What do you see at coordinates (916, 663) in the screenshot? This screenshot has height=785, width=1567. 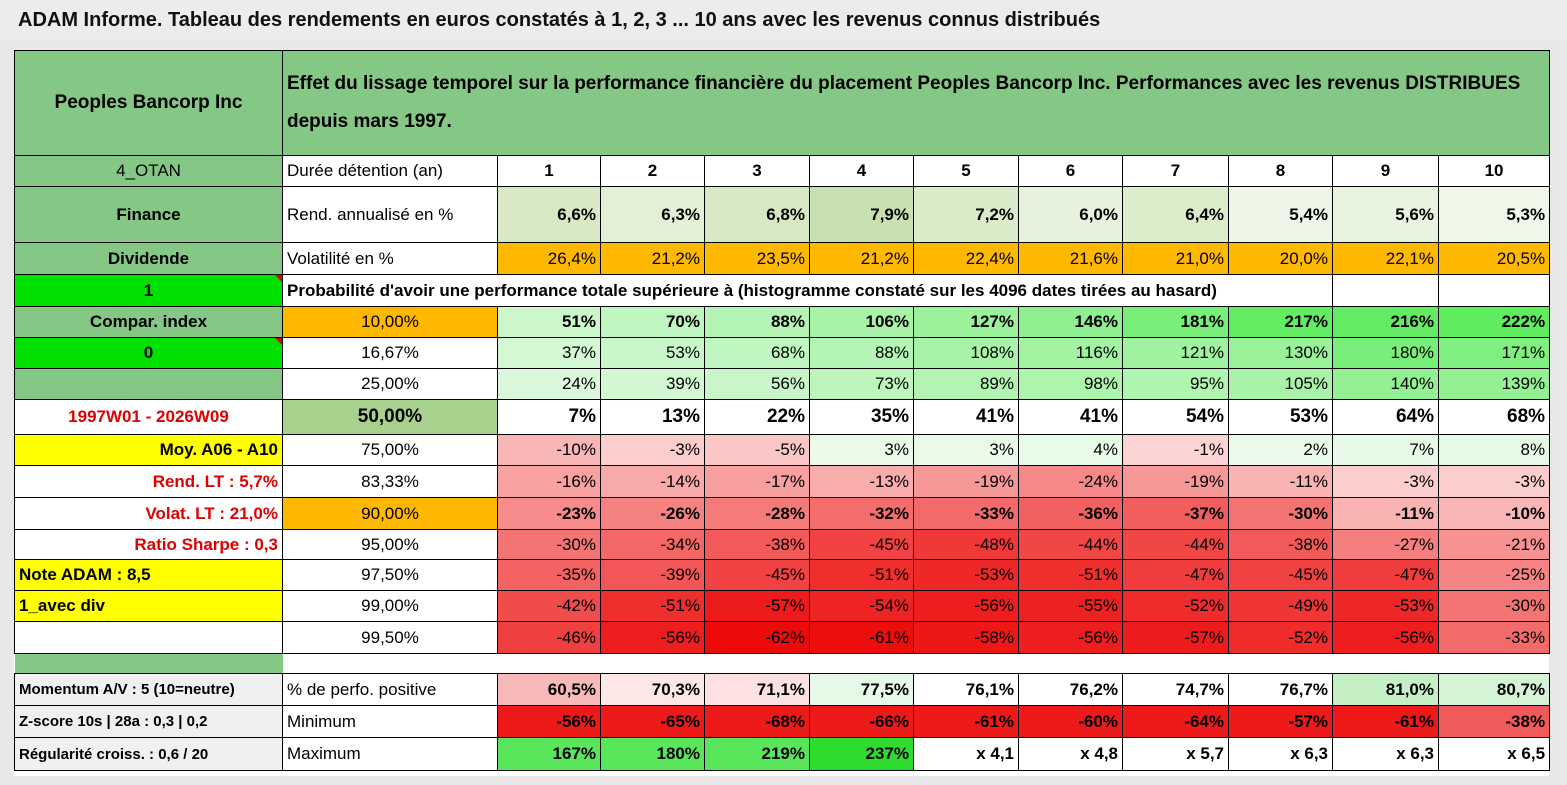 I see `separator-blank` at bounding box center [916, 663].